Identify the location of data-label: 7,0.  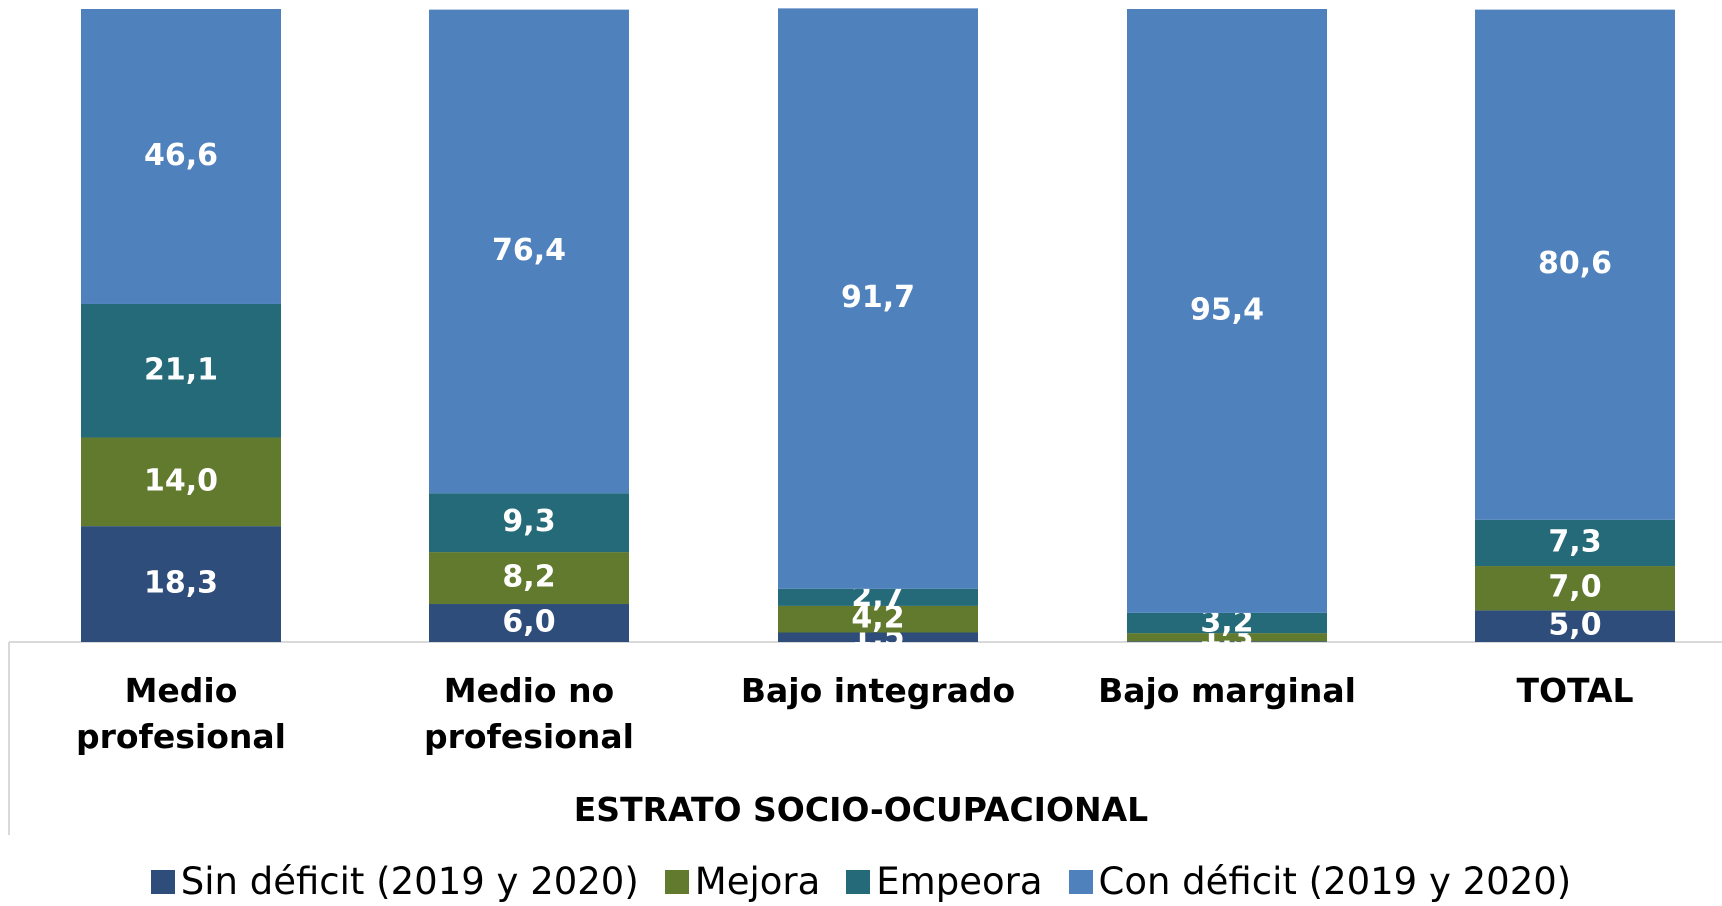
(1574, 587).